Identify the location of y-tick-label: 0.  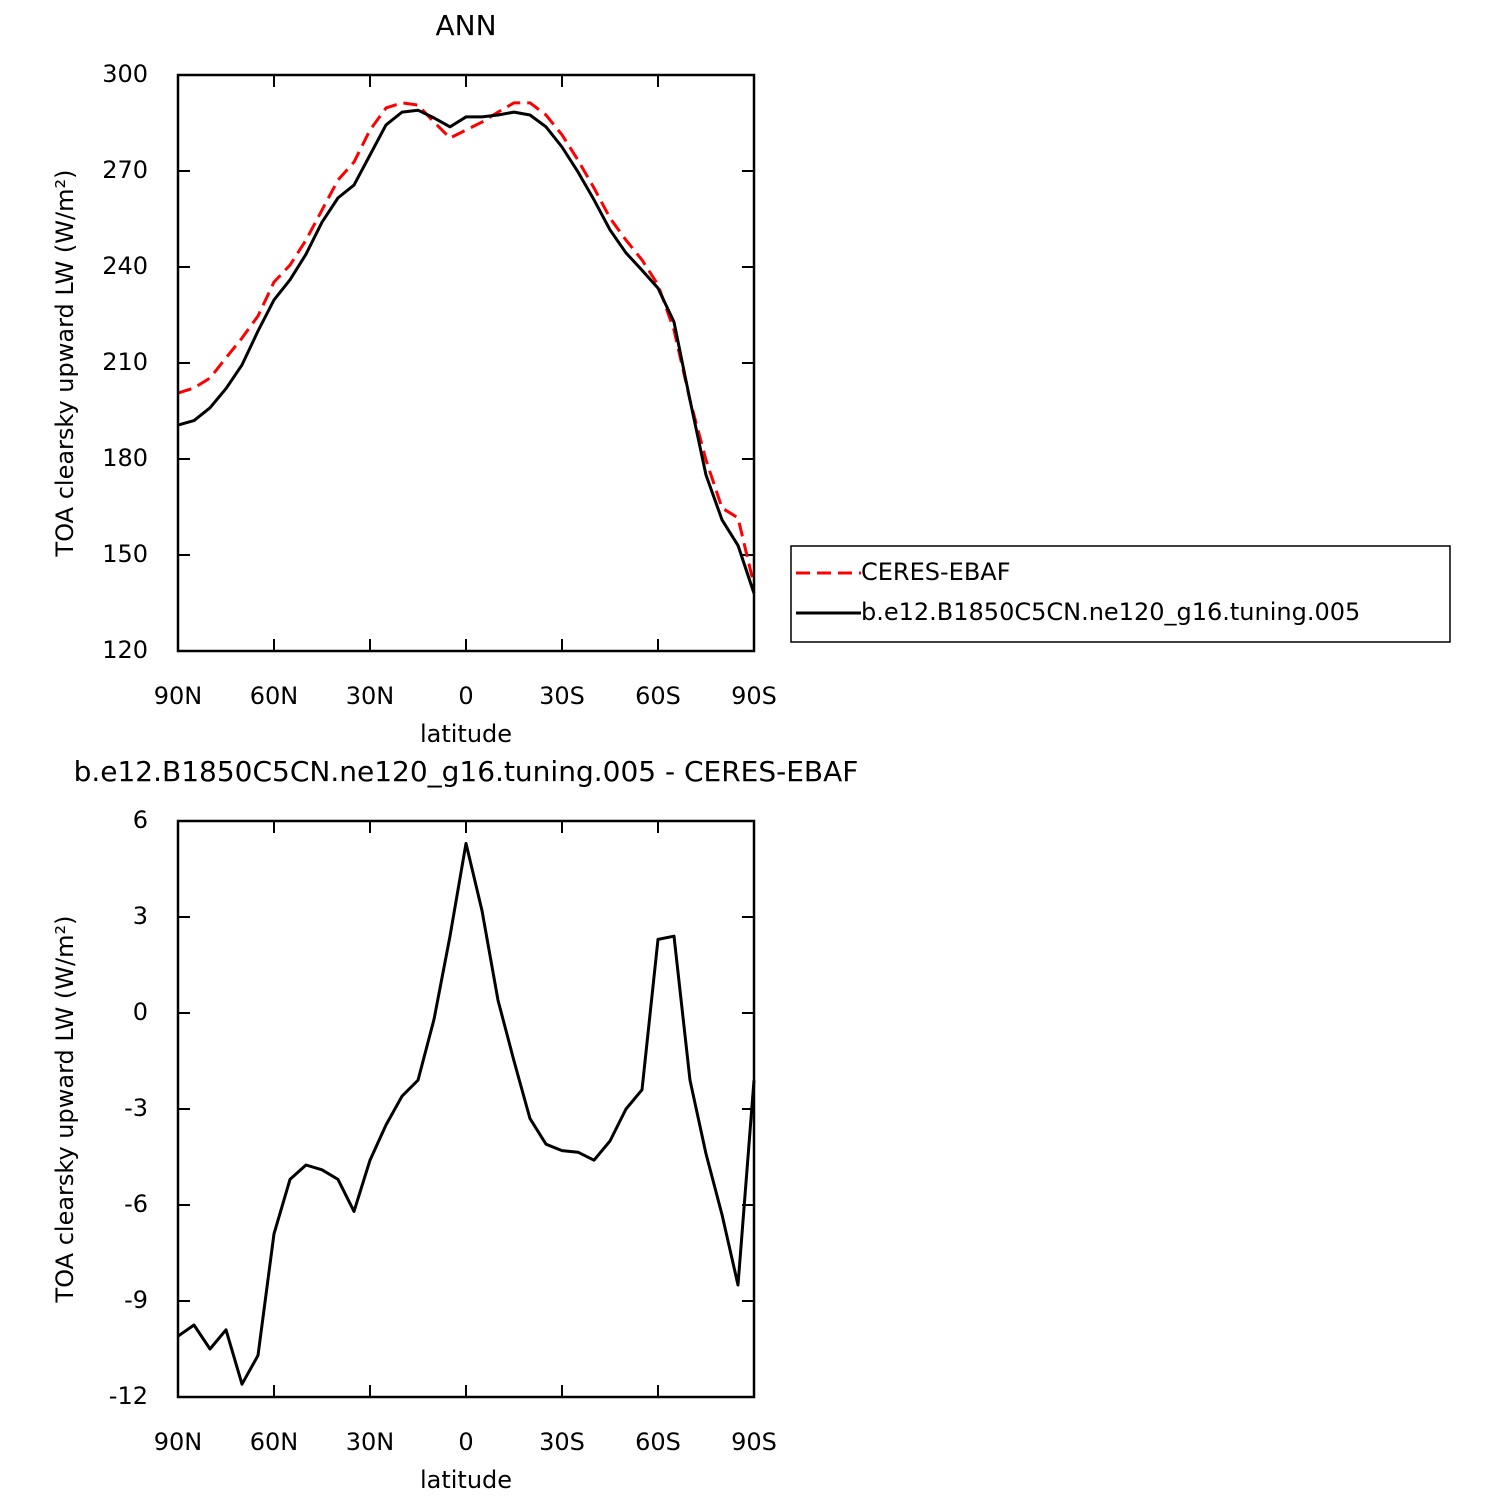
(140, 1012).